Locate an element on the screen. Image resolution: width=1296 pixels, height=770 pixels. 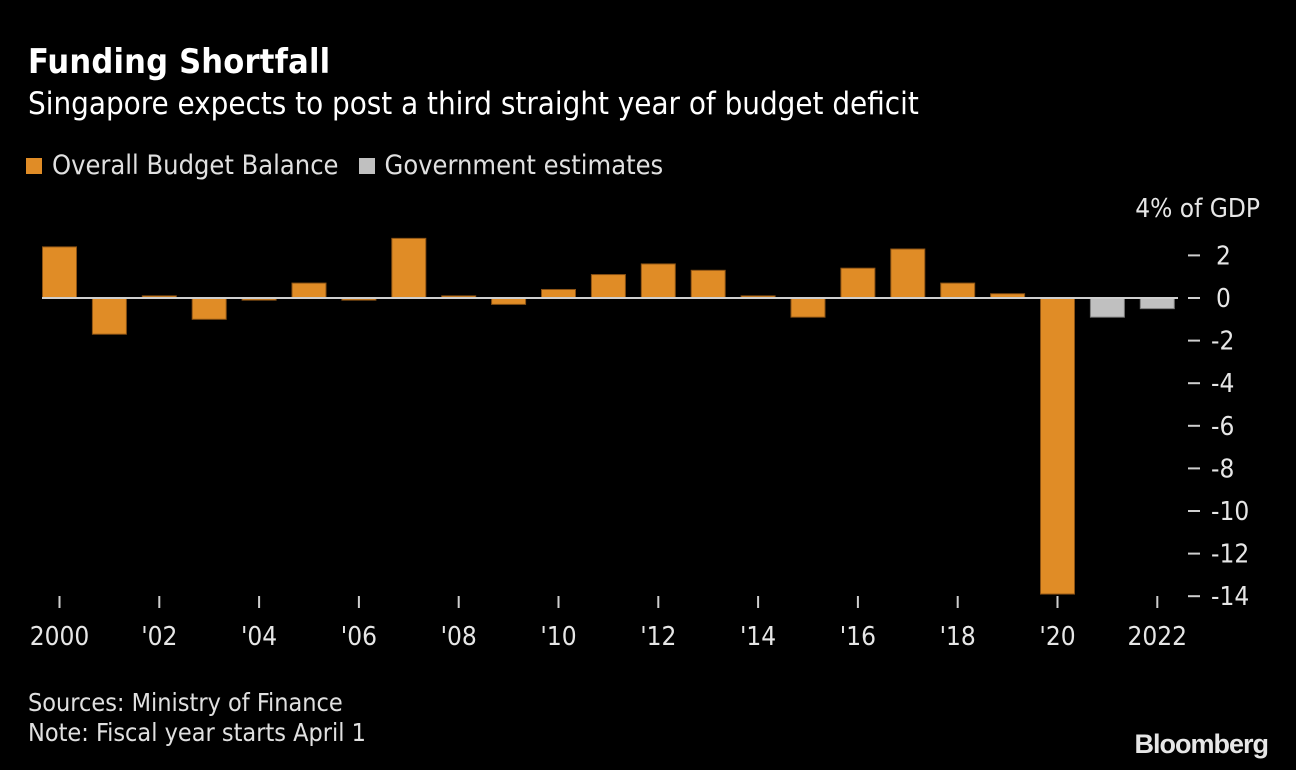
bloomberg-logo: Bloomberg is located at coordinates (1201, 744).